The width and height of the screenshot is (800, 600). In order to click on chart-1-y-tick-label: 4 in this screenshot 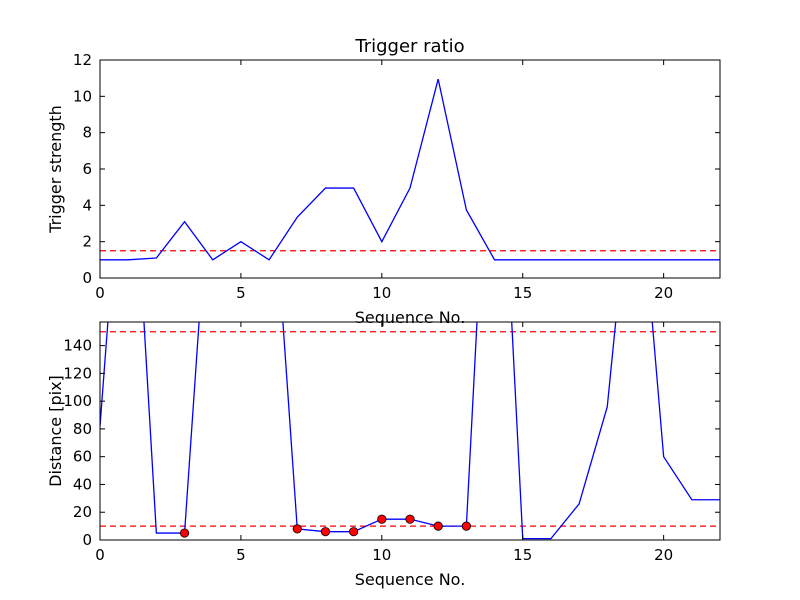, I will do `click(87, 205)`.